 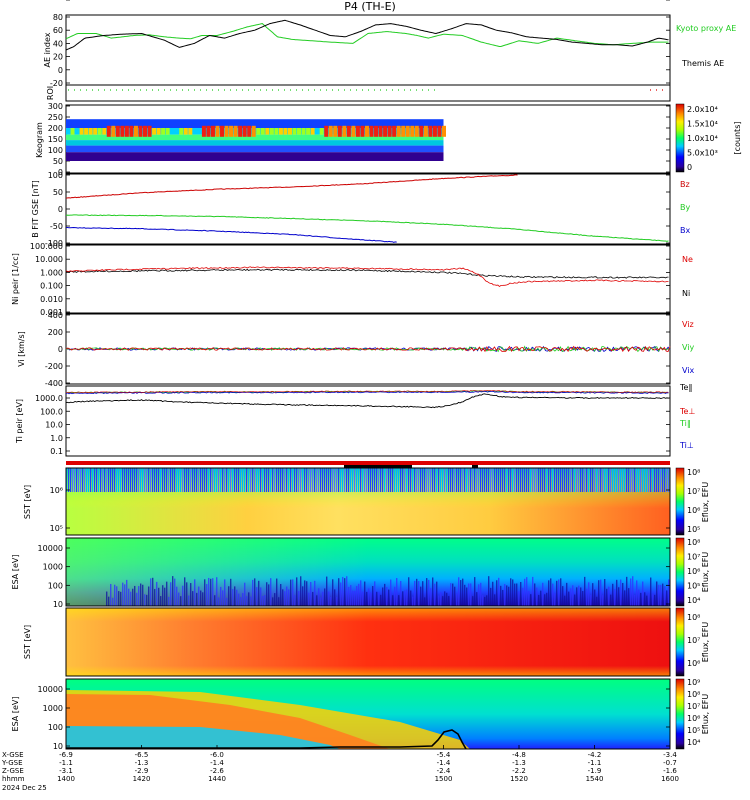 I want to click on keogram-tick-label: 150, so click(x=55, y=139).